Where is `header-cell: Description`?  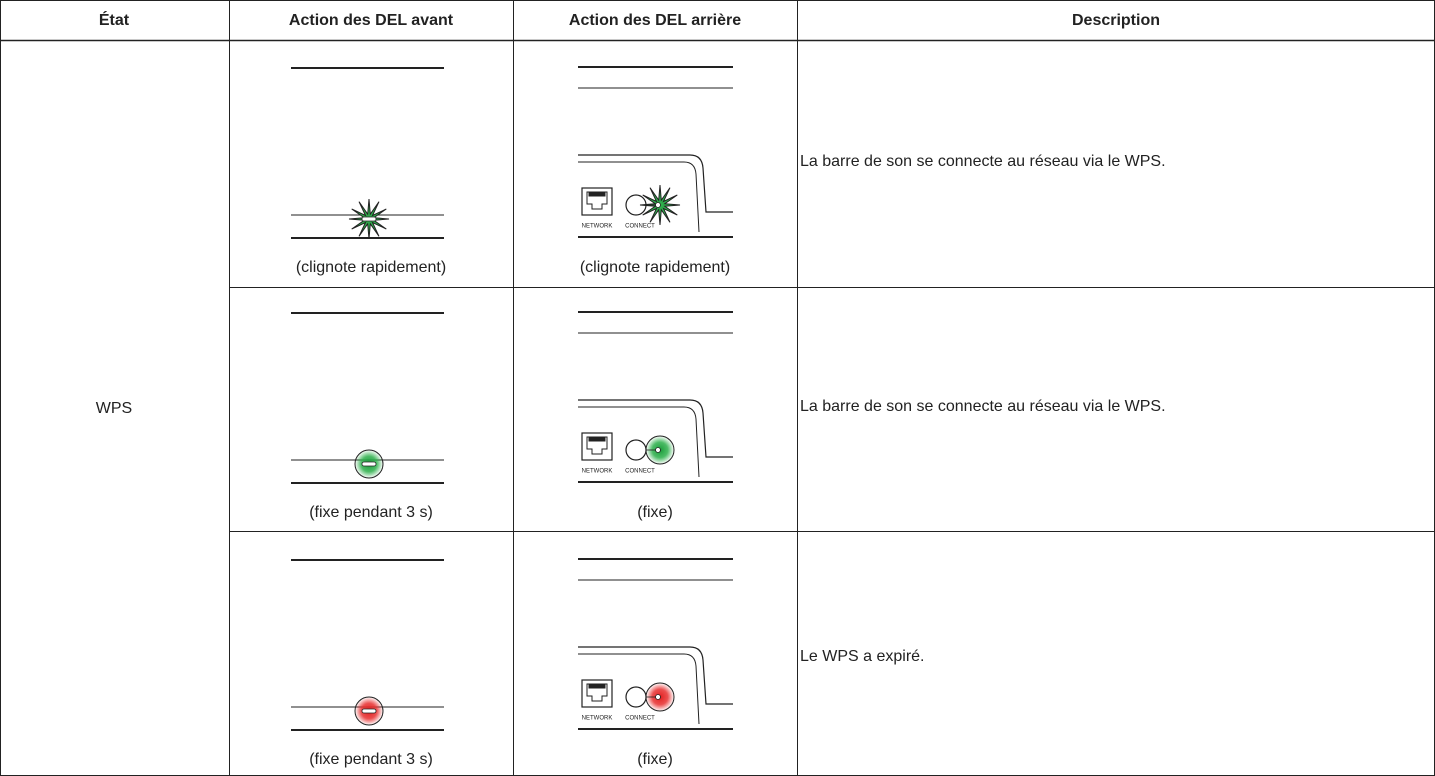 header-cell: Description is located at coordinates (1116, 20).